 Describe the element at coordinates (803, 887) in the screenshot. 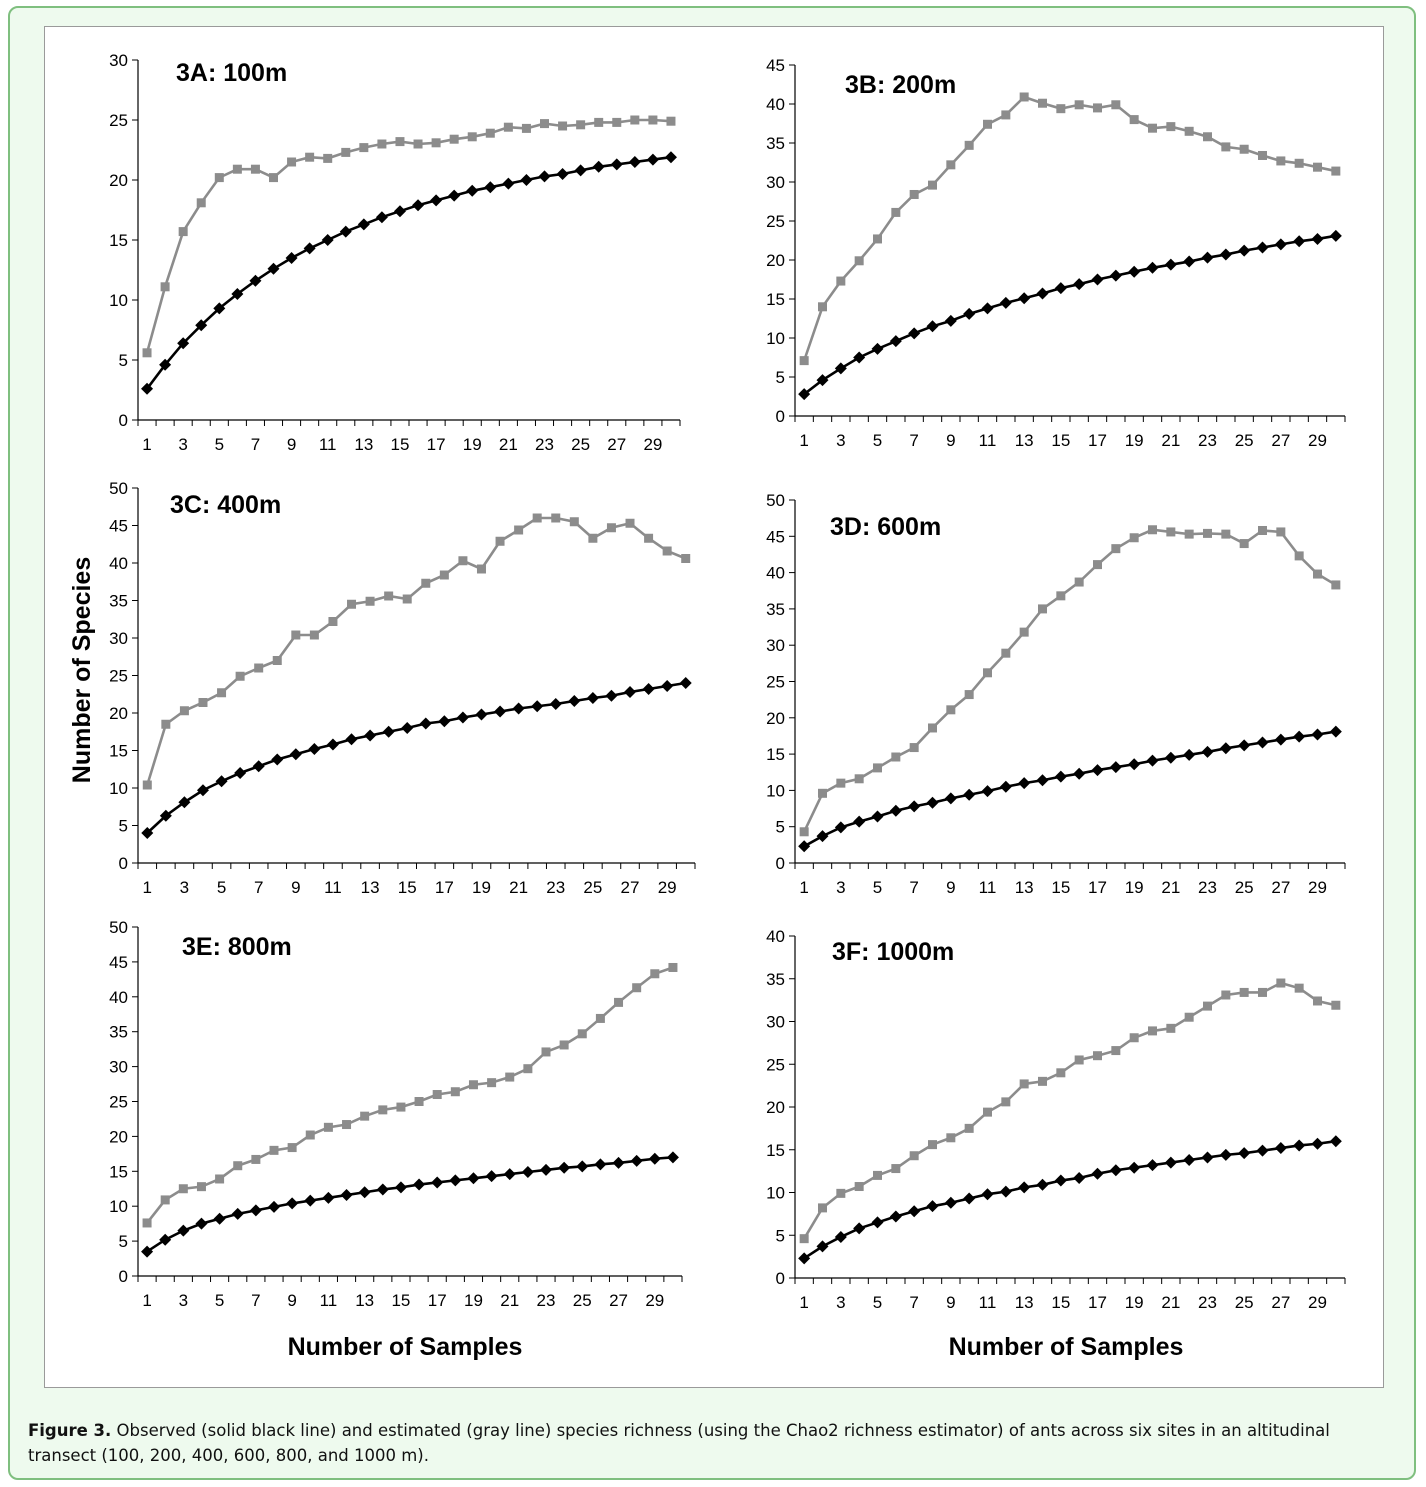

I see `x-tick-label: 1` at that location.